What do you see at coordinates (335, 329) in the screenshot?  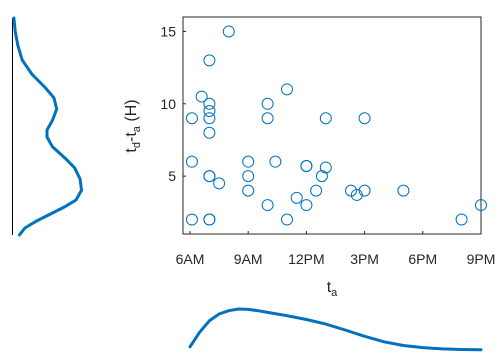 I see `x-marginal-density-curve` at bounding box center [335, 329].